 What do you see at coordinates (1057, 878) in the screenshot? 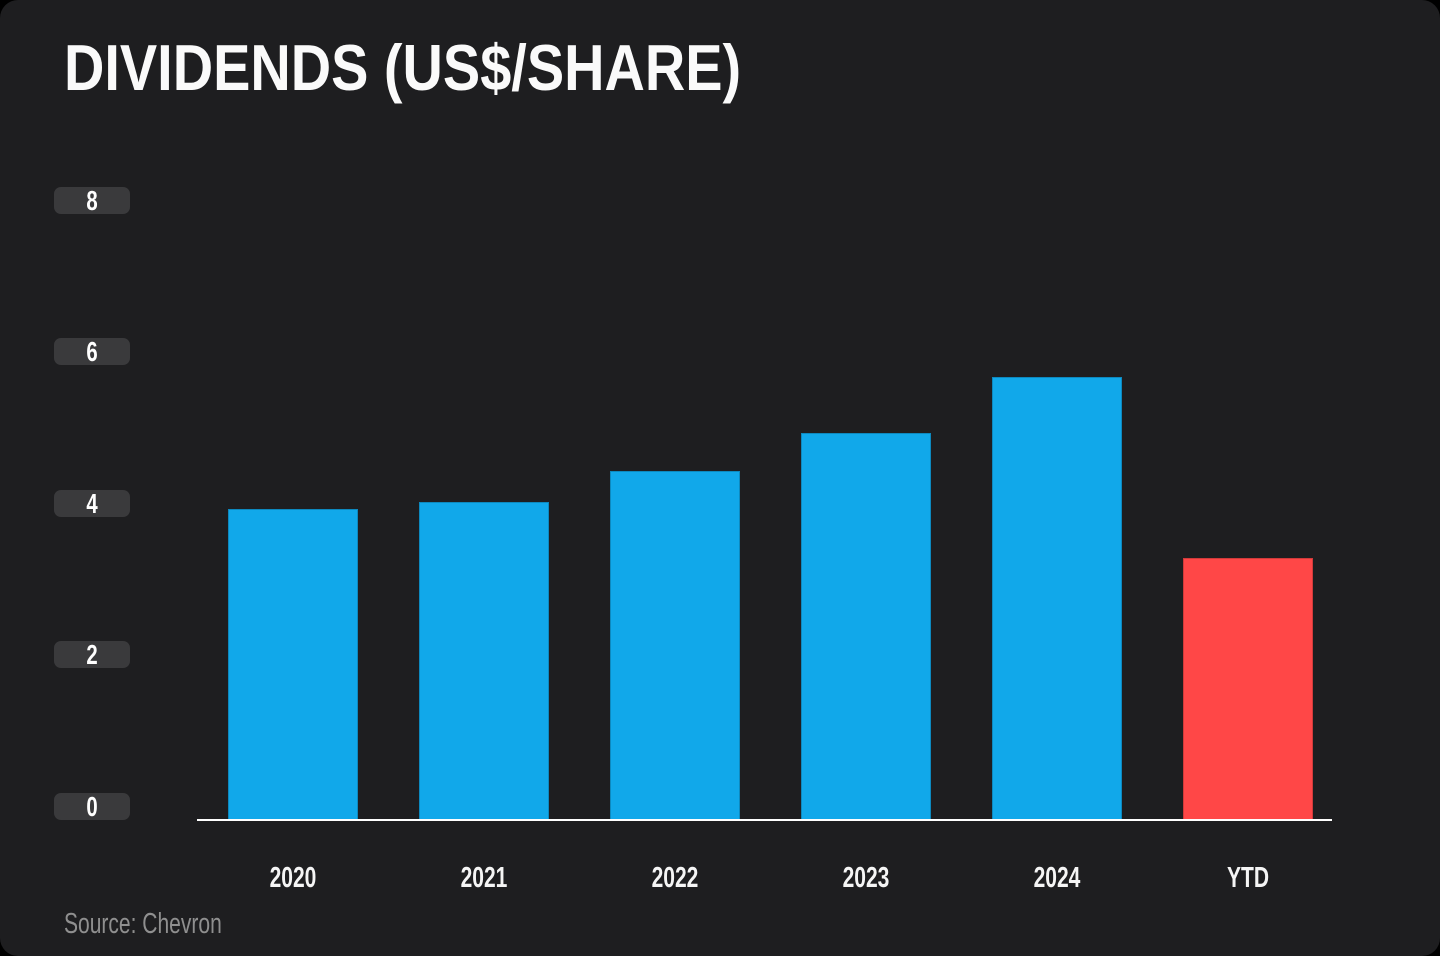
I see `x-axis-label-2024: 2024` at bounding box center [1057, 878].